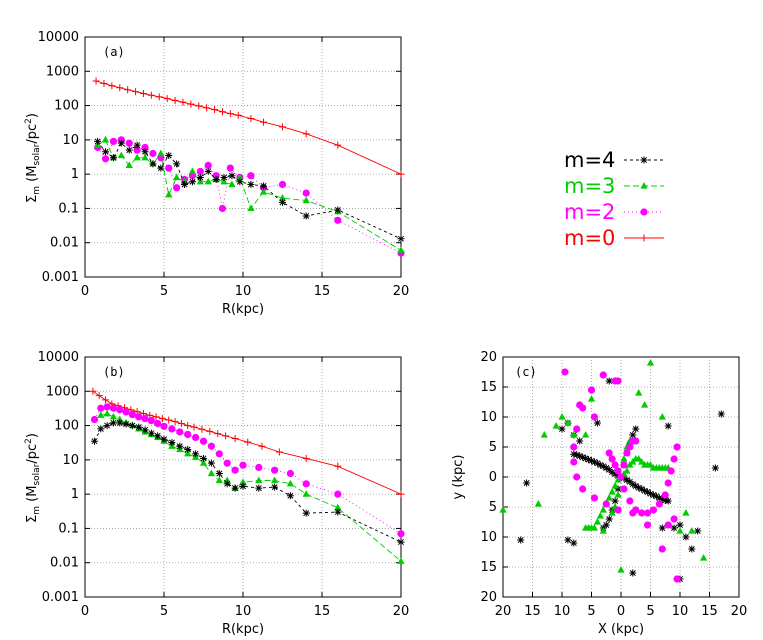 The width and height of the screenshot is (763, 640). I want to click on panel-a-ytick-label: 0.1, so click(68, 208).